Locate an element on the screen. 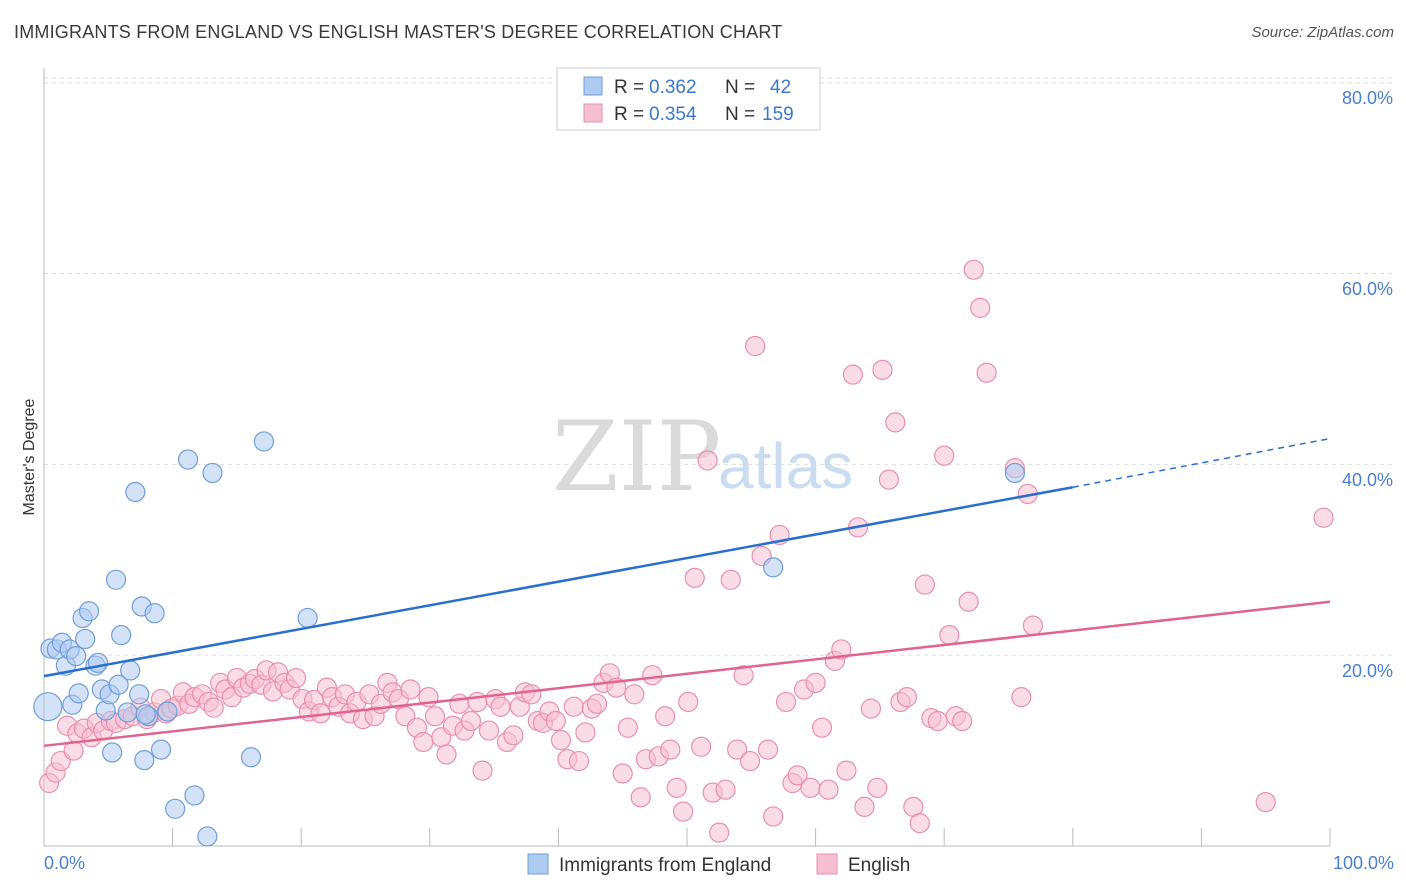 This screenshot has height=892, width=1406. stats-n-value-1: 42 is located at coordinates (780, 87).